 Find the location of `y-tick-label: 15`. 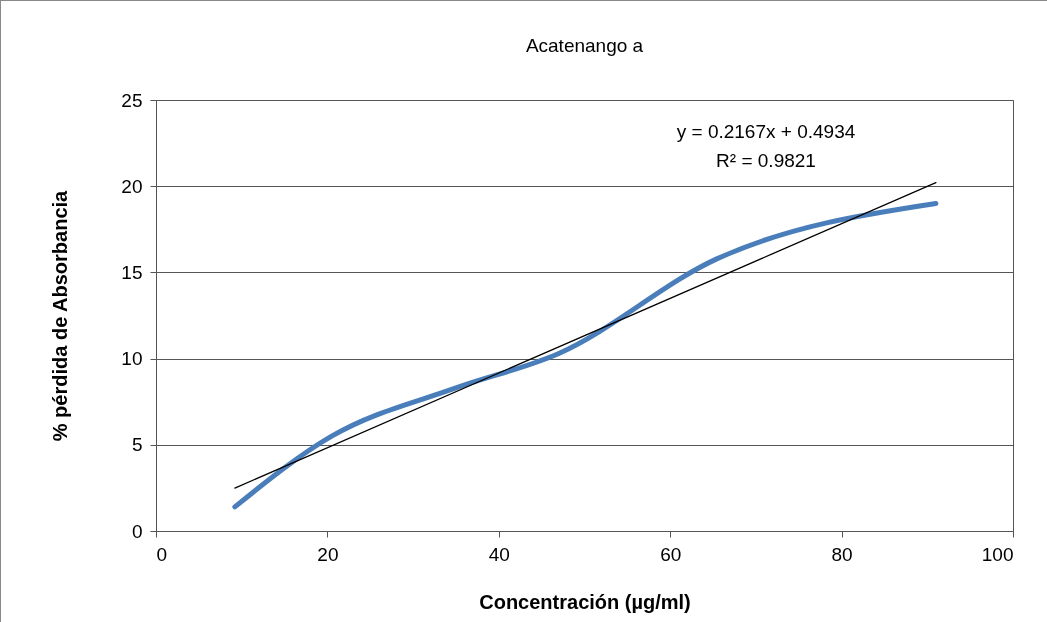

y-tick-label: 15 is located at coordinates (132, 272).